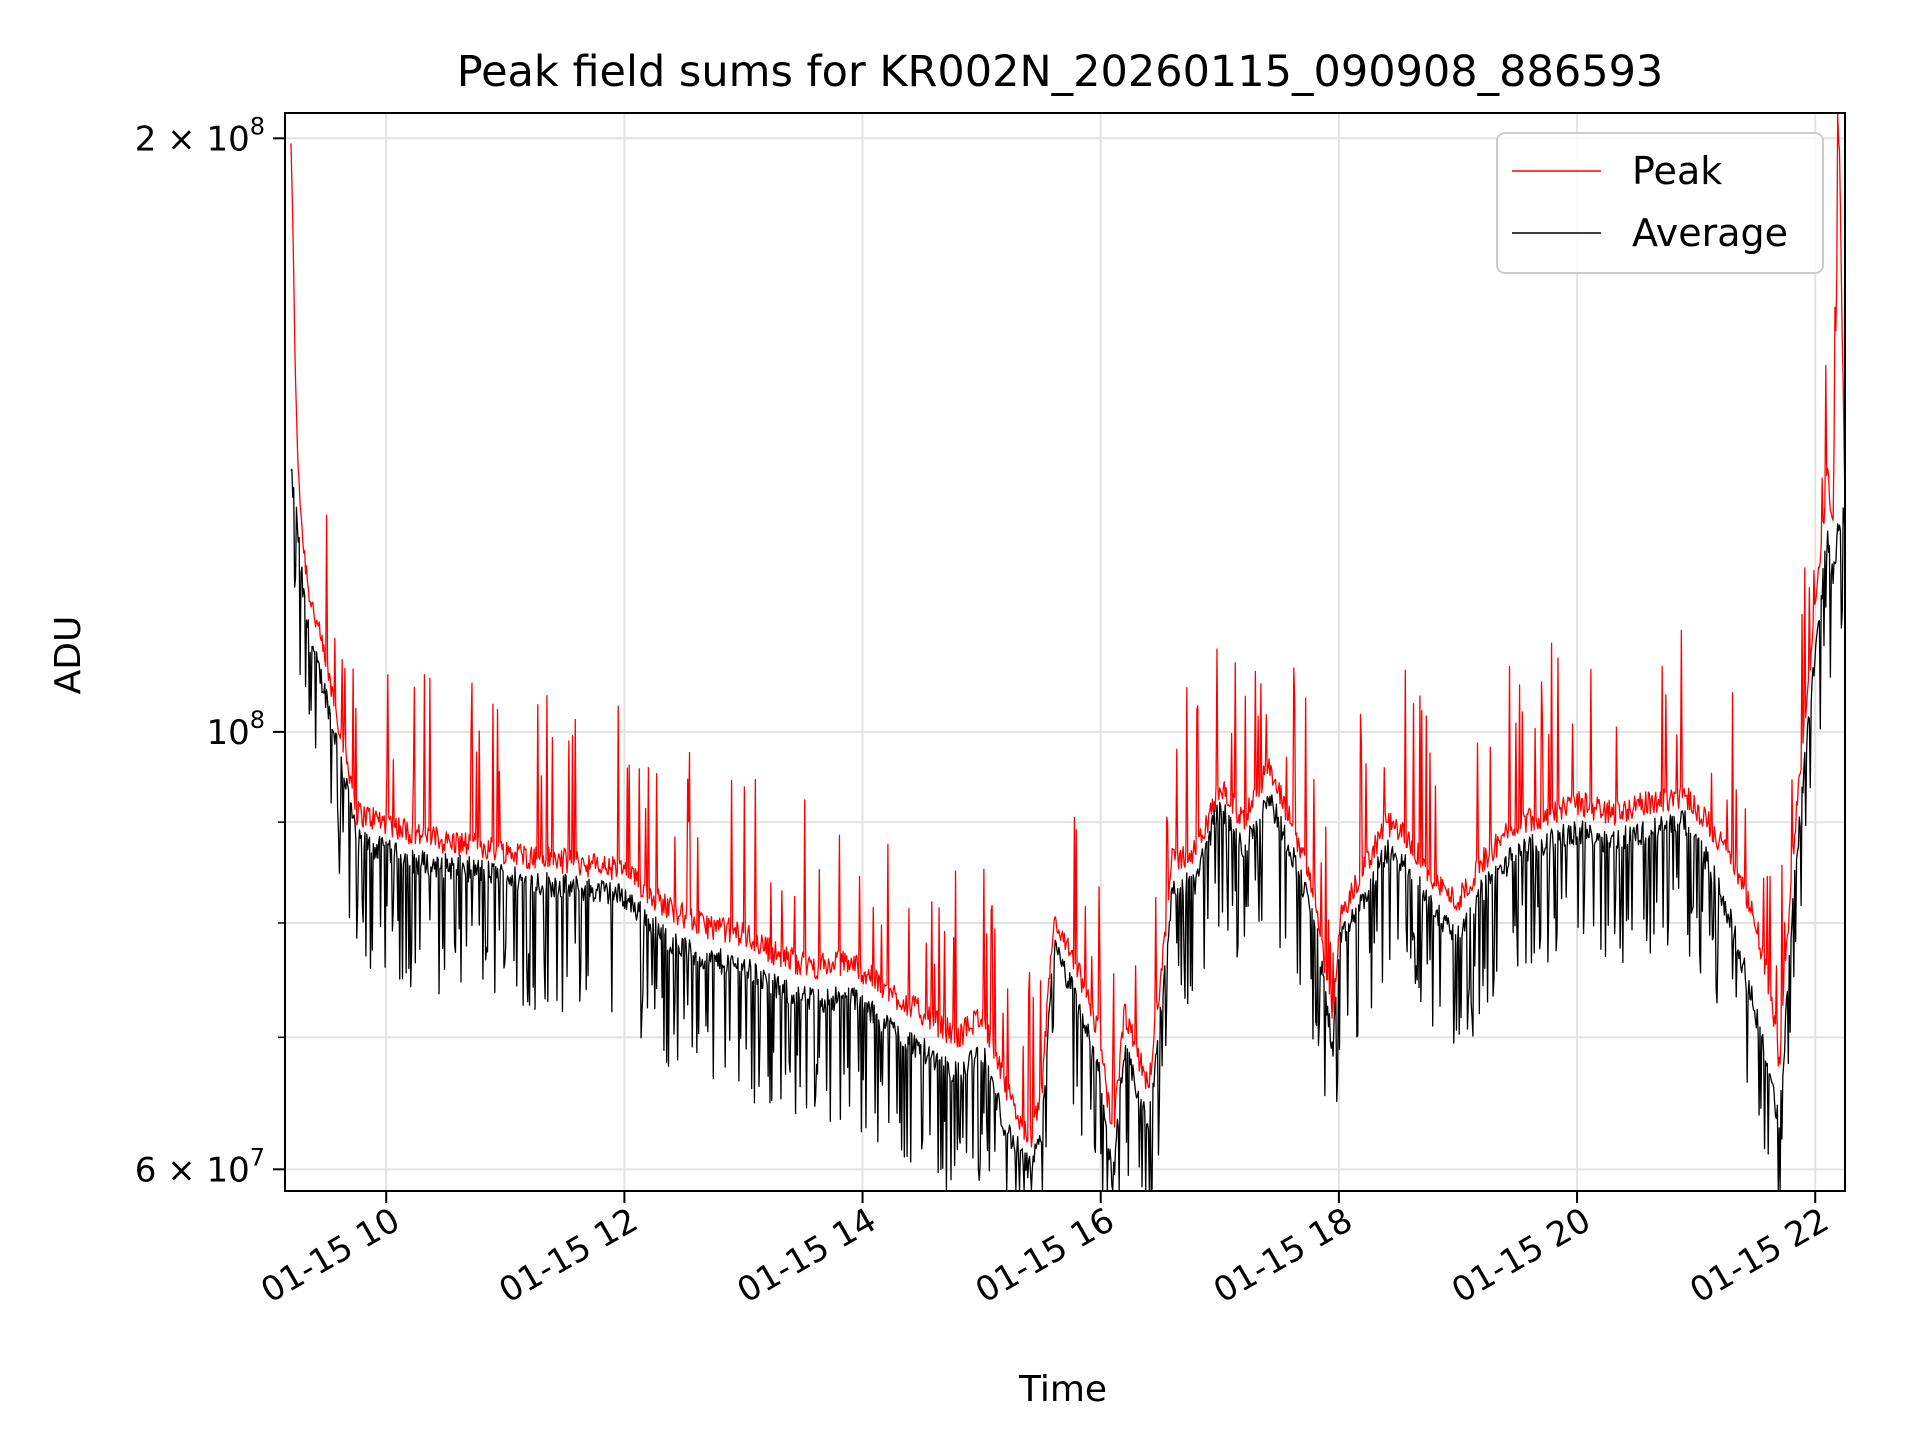  Describe the element at coordinates (1710, 233) in the screenshot. I see `legend-average-label: Average` at that location.